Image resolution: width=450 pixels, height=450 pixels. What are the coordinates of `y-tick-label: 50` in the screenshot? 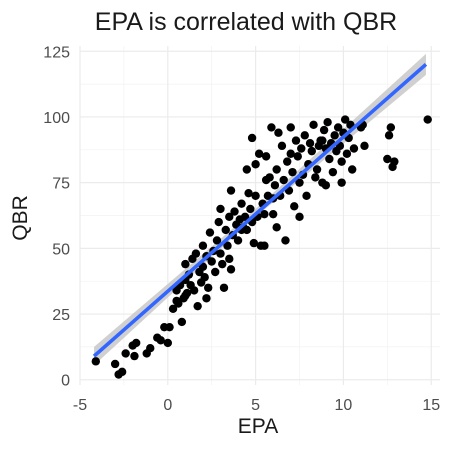 It's located at (61, 249).